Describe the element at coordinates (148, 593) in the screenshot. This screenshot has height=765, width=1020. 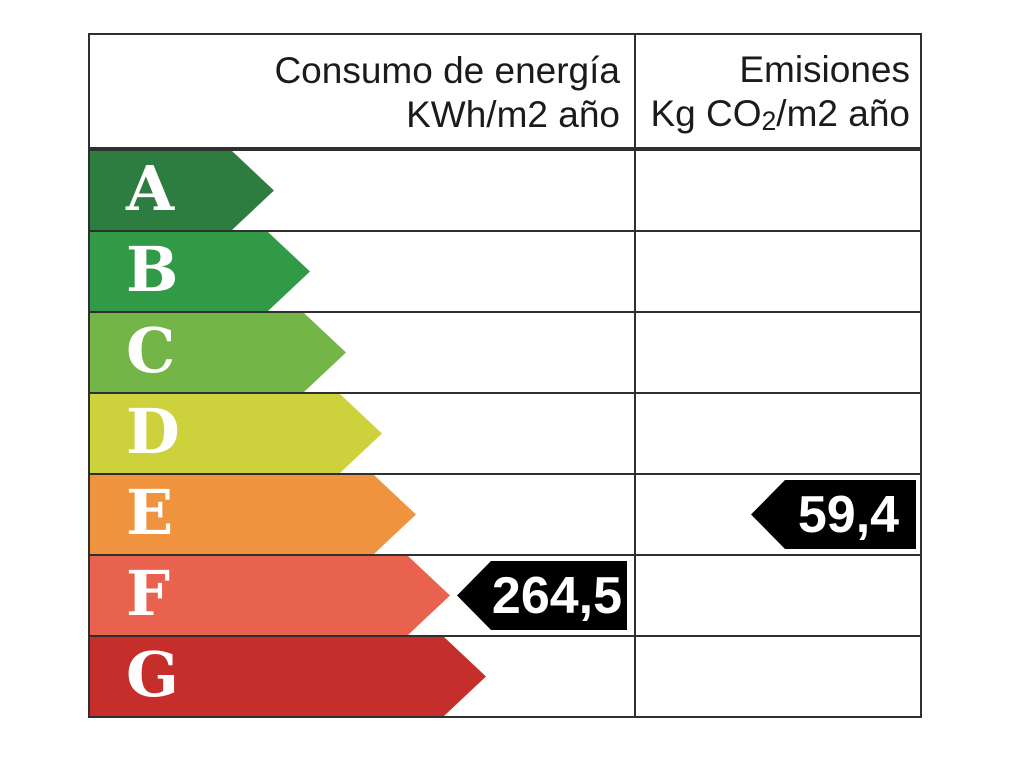
I see `rating-letter-f: F` at that location.